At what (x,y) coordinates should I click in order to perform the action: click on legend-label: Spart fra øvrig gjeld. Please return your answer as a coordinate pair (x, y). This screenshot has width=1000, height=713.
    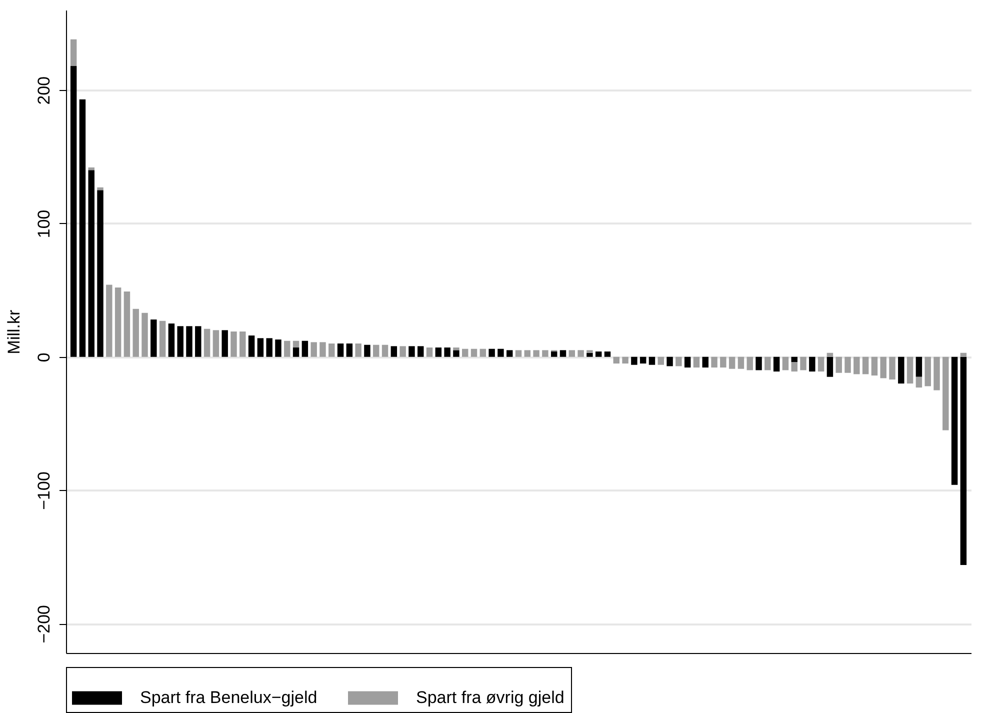
    Looking at the image, I should click on (490, 697).